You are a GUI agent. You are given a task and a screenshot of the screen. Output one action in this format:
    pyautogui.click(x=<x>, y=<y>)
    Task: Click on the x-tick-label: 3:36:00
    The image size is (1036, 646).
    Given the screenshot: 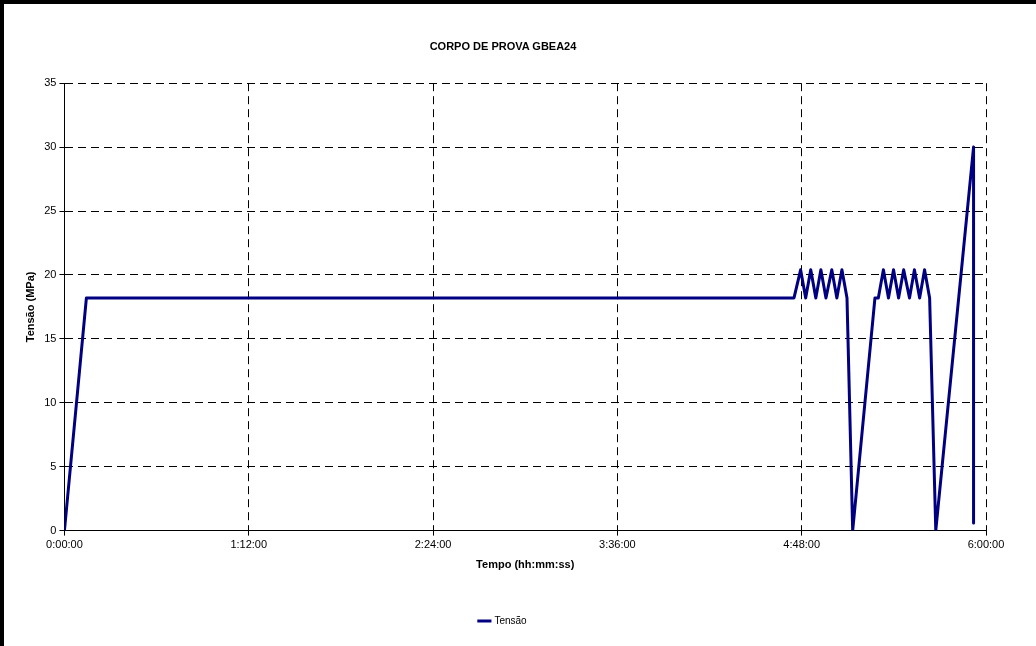 What is the action you would take?
    pyautogui.click(x=617, y=544)
    